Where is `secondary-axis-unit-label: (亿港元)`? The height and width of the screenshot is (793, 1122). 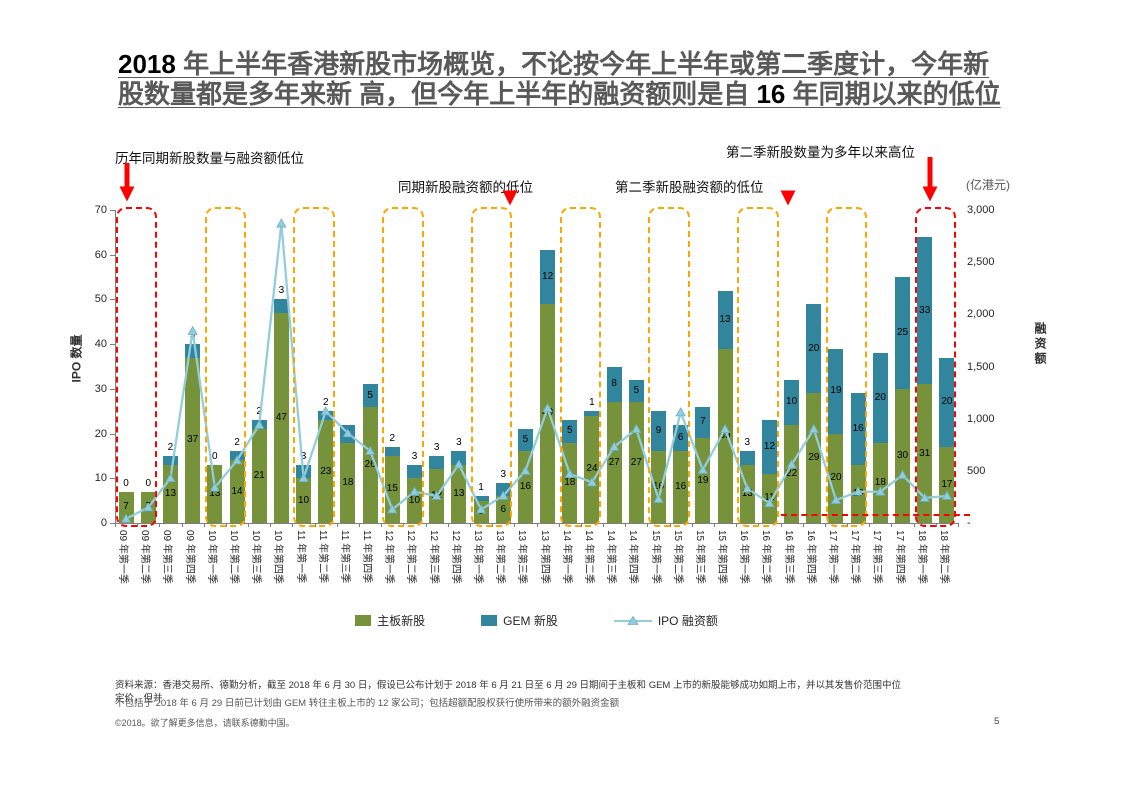
secondary-axis-unit-label: (亿港元) is located at coordinates (988, 185).